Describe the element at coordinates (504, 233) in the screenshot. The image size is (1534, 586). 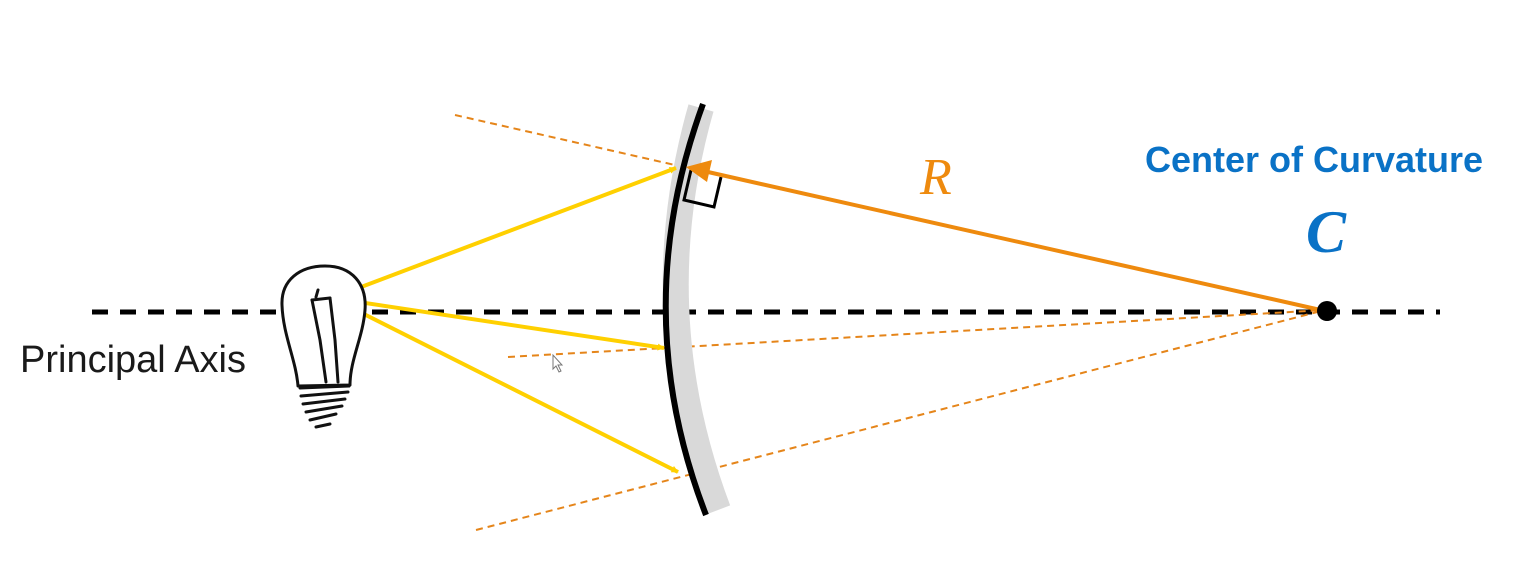
I see `incident-ray-top` at that location.